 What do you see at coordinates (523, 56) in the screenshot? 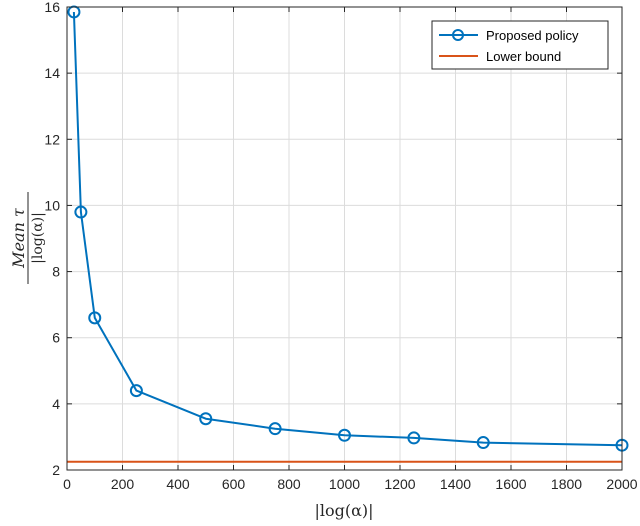
I see `legend-label-lower-bound: Lower bound` at bounding box center [523, 56].